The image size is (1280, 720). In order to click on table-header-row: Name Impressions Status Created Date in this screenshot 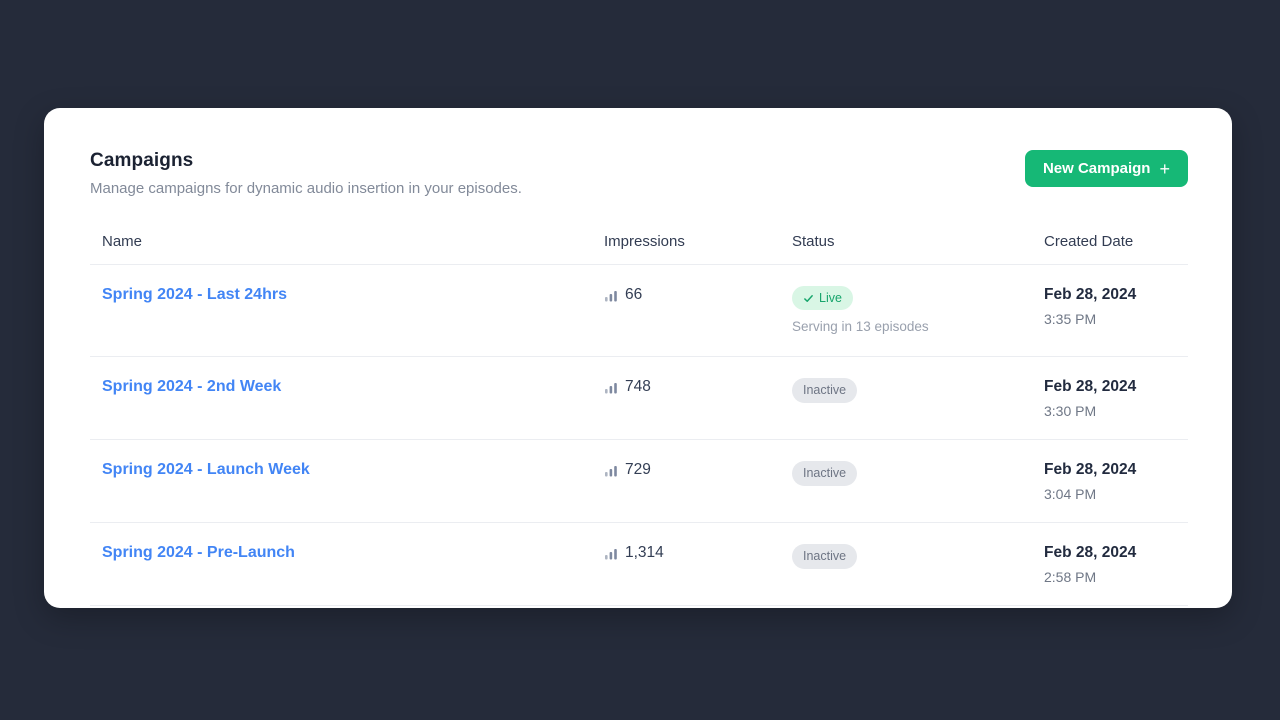, I will do `click(639, 243)`.